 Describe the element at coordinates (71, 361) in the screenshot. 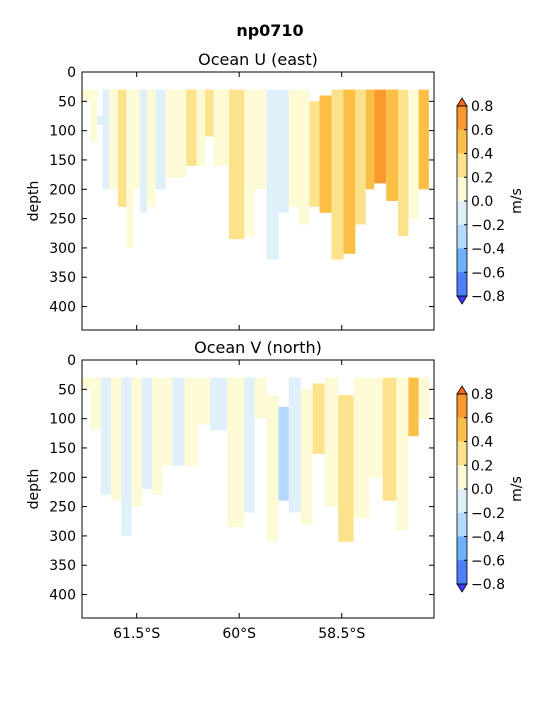

I see `y-tick-label: 0` at that location.